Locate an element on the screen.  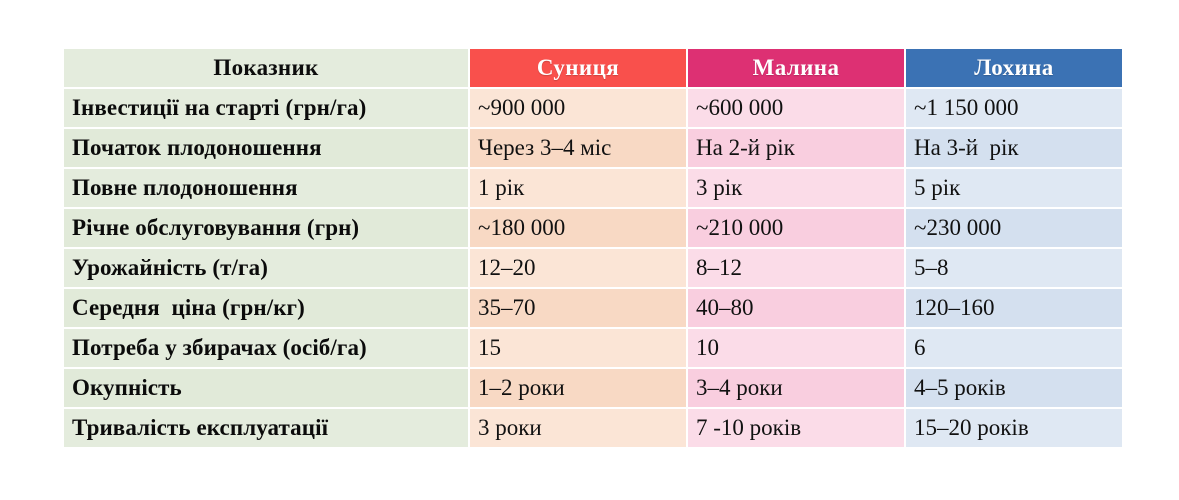
cell-value: ~230 000 is located at coordinates (1014, 228).